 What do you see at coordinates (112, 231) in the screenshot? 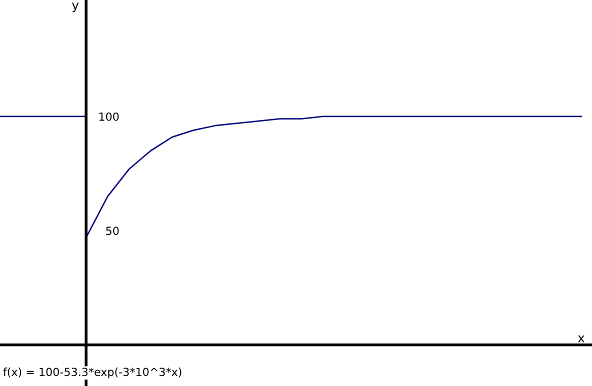
I see `y-tick-label: 50` at bounding box center [112, 231].